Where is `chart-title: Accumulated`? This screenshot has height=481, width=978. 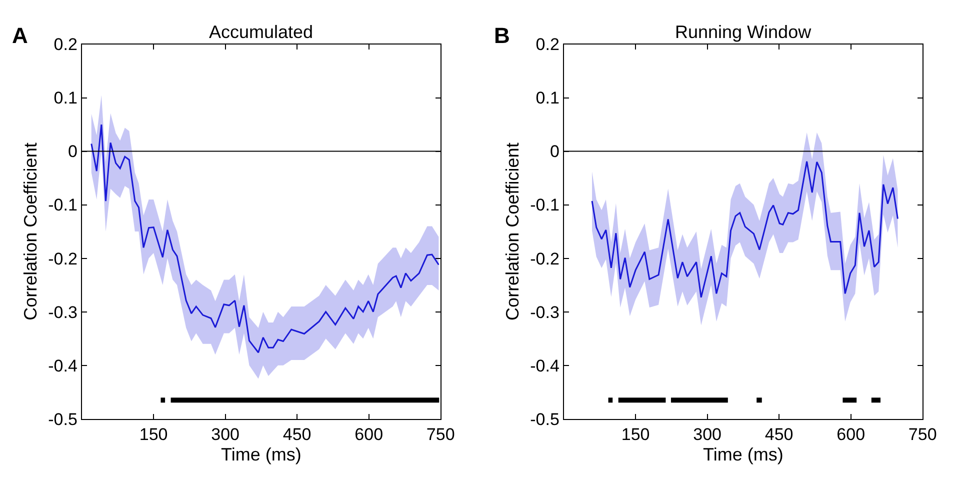
chart-title: Accumulated is located at coordinates (261, 32).